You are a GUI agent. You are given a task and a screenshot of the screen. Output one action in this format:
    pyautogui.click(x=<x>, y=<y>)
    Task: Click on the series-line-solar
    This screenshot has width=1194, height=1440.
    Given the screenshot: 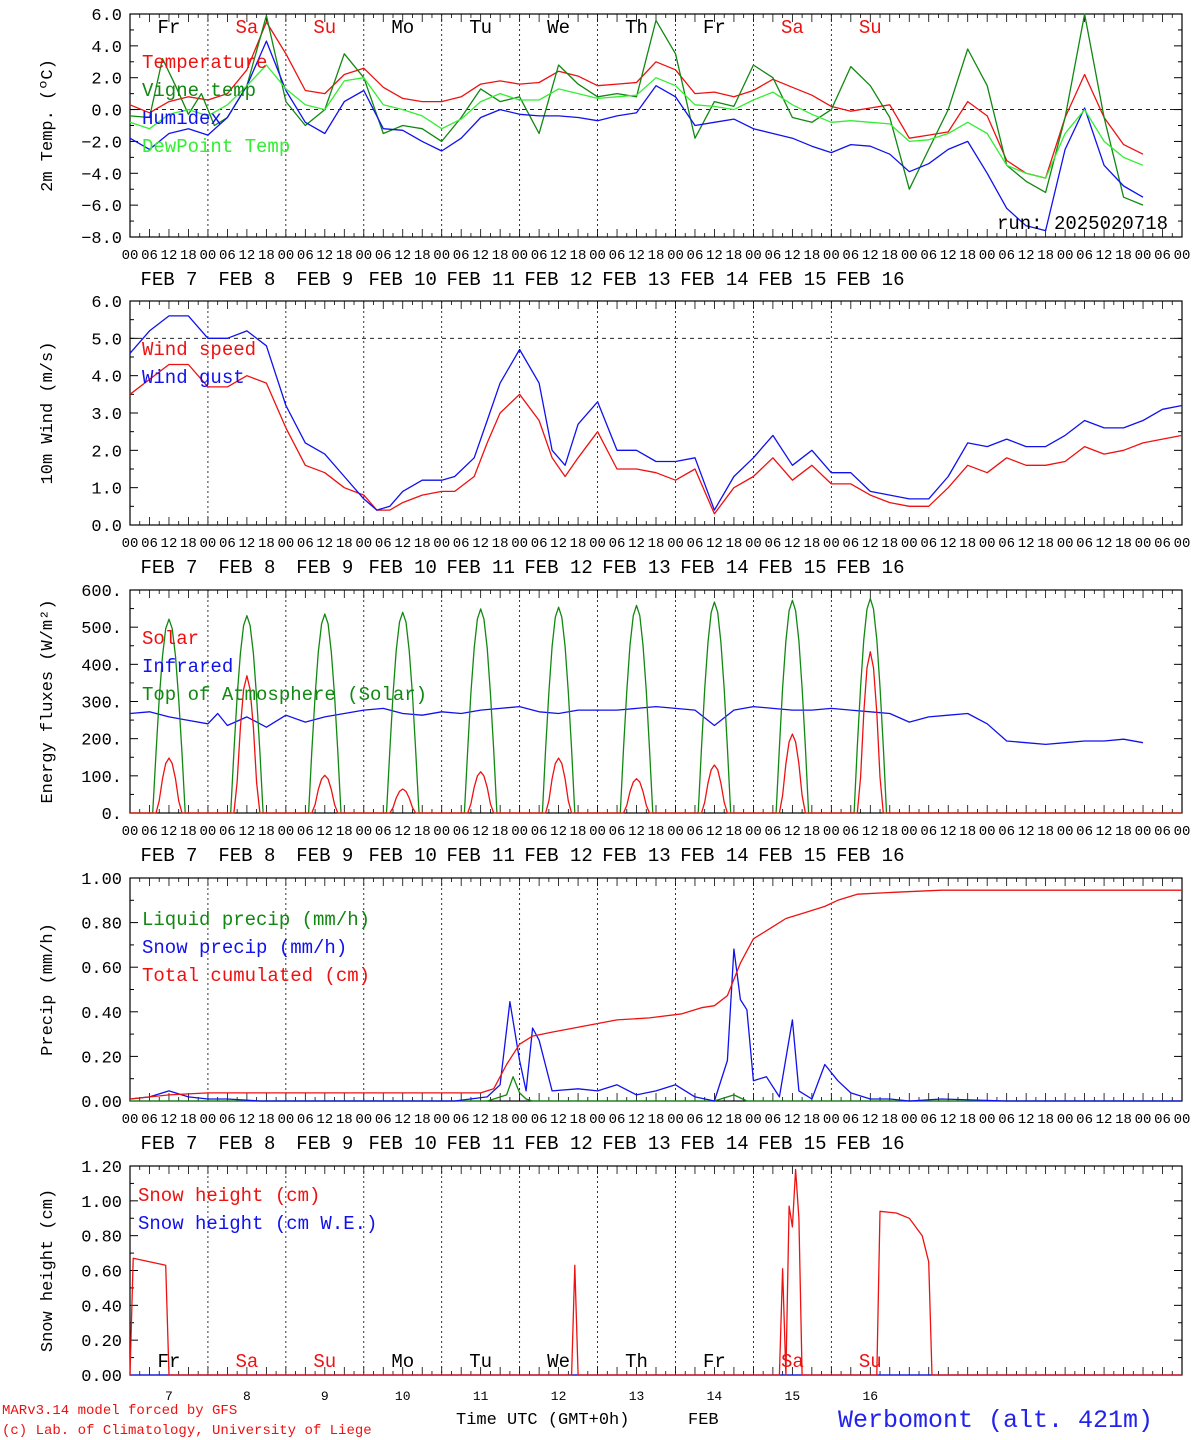 What is the action you would take?
    pyautogui.click(x=656, y=732)
    